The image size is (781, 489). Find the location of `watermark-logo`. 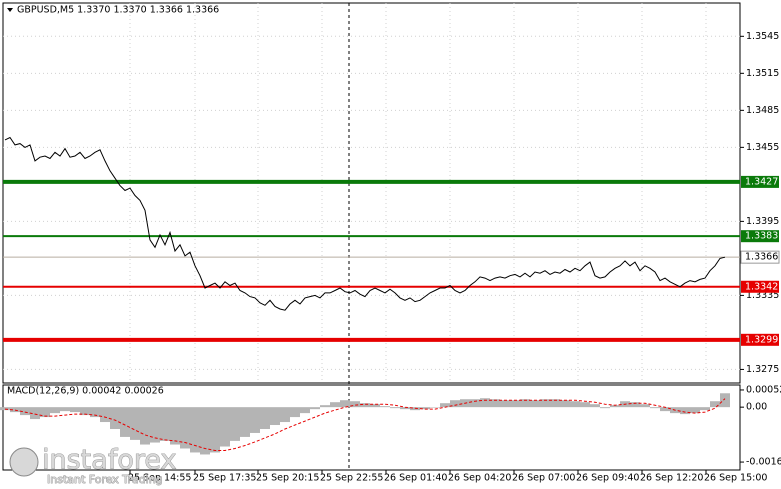

watermark-logo is located at coordinates (24, 462).